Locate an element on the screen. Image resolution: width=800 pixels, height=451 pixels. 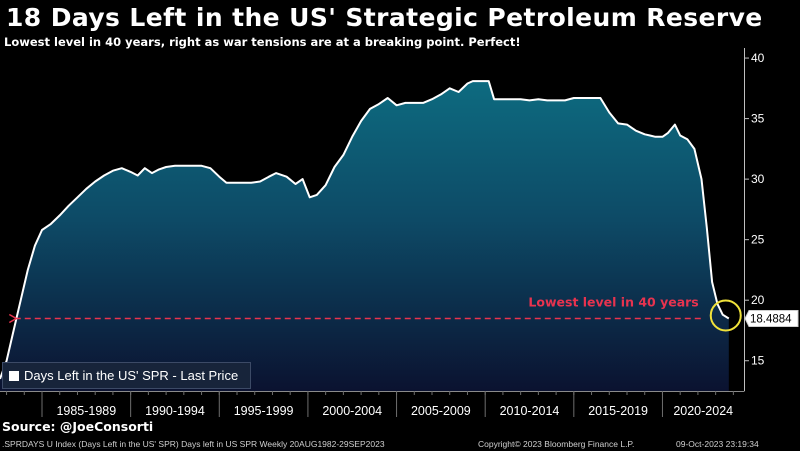
legend: Days Left in the US' SPR - Last Price is located at coordinates (126, 375).